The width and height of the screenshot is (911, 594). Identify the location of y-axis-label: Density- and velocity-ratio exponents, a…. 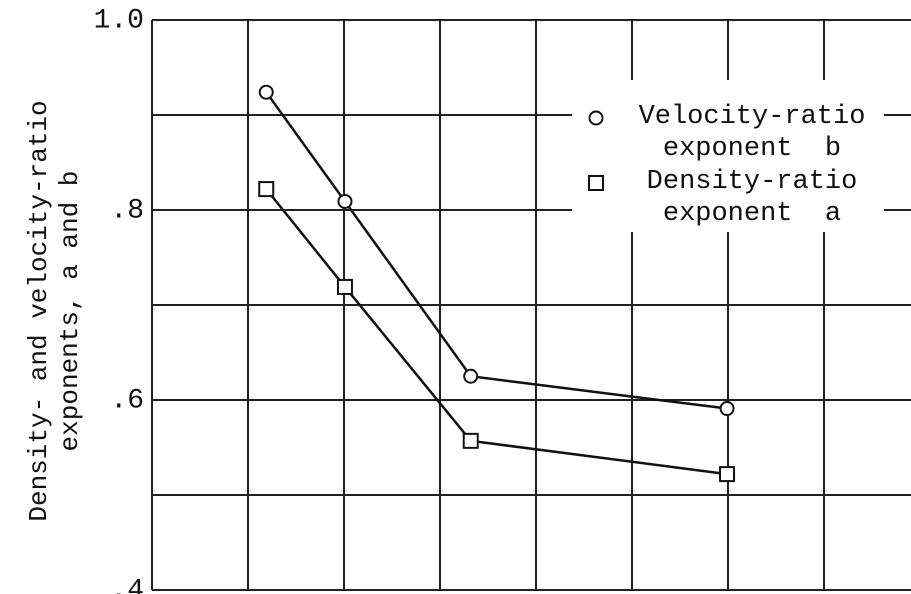
(54, 311).